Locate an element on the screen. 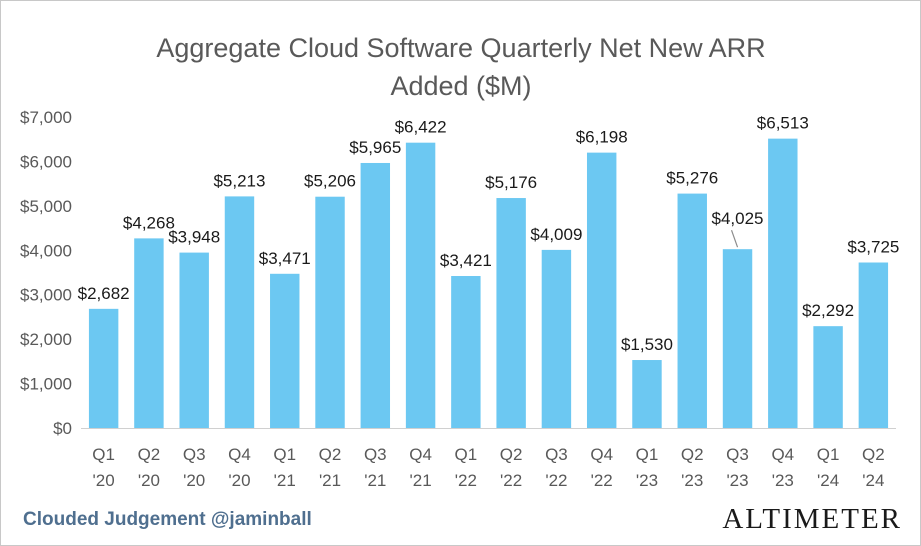 This screenshot has width=921, height=546. data-label: $3,948 is located at coordinates (194, 237).